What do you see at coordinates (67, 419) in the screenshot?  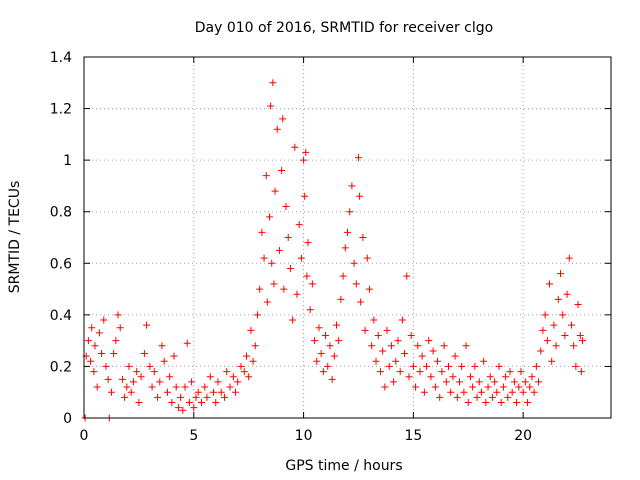 I see `y-tick-label: 0` at bounding box center [67, 419].